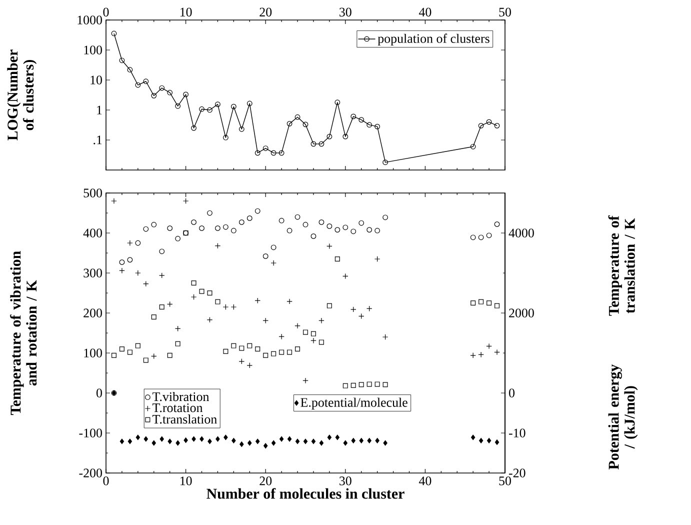  What do you see at coordinates (90, 473) in the screenshot?
I see `y-tick-label: -200` at bounding box center [90, 473].